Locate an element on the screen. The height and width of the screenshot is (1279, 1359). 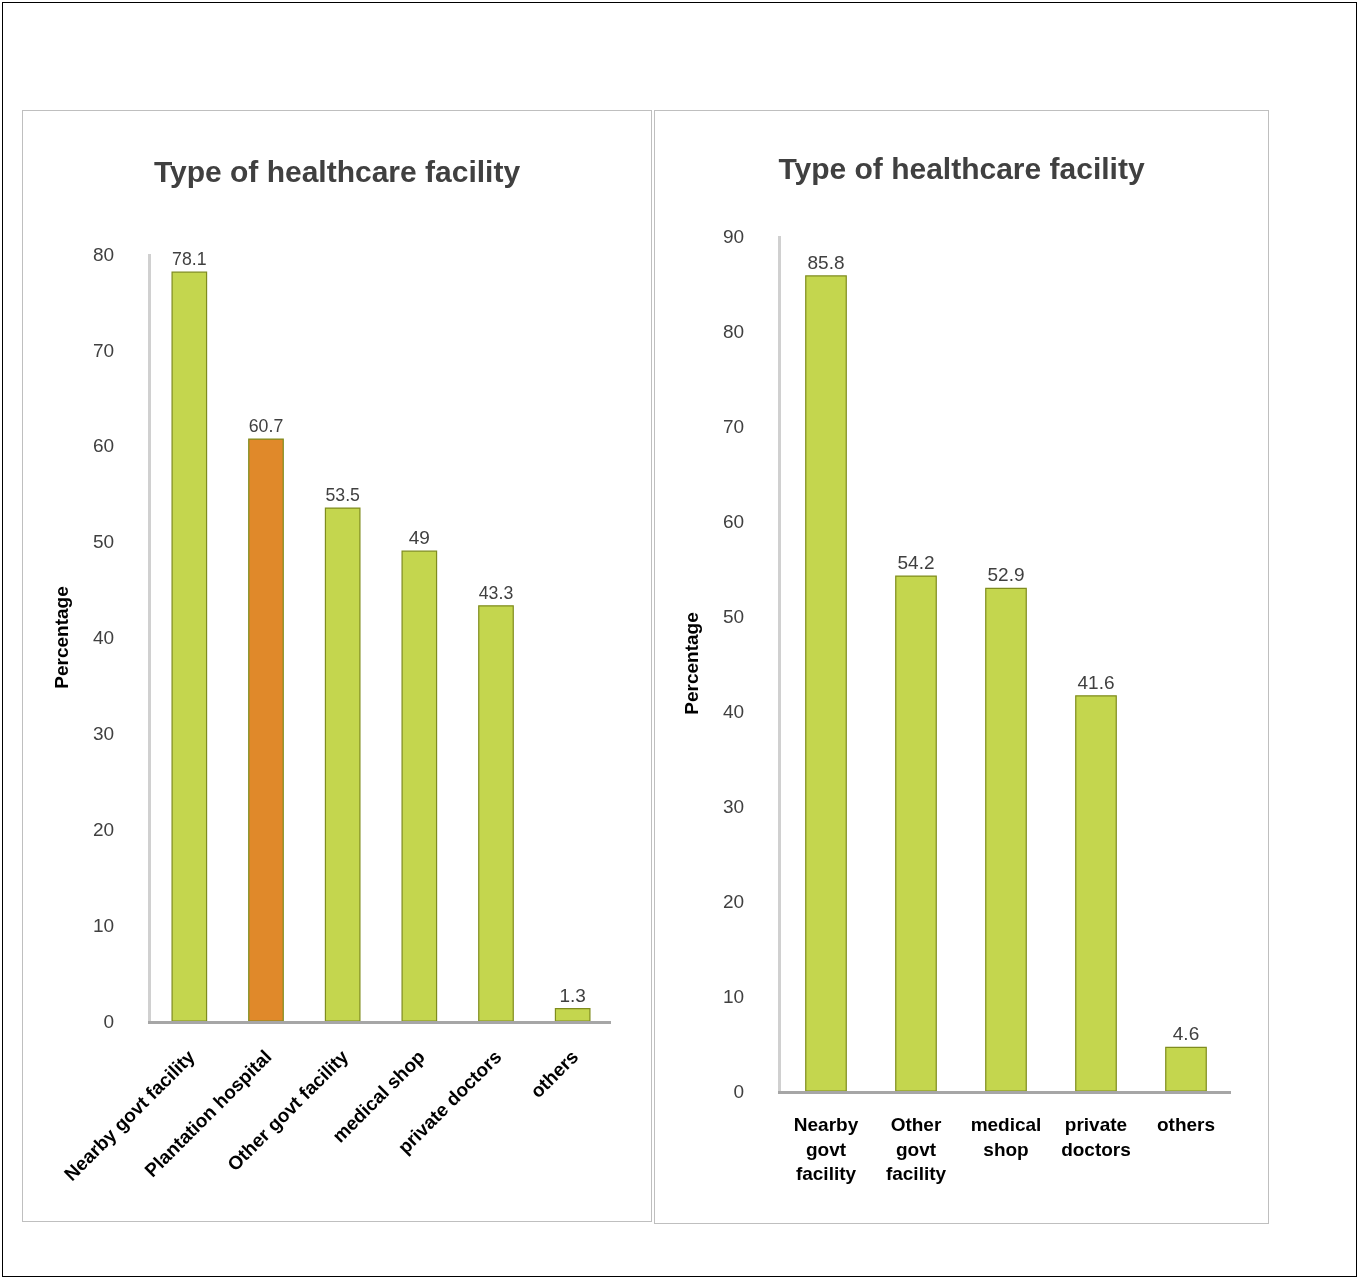
data-label: 1.3 is located at coordinates (572, 995).